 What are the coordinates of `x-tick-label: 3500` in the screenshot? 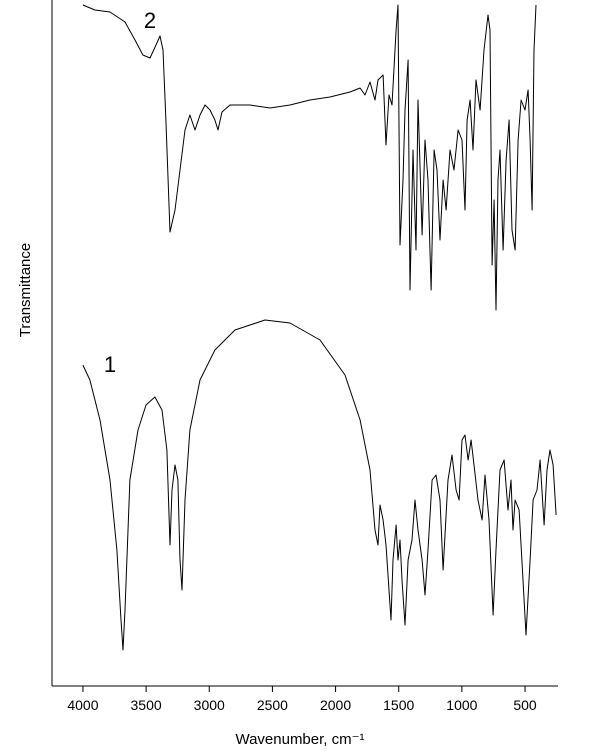 It's located at (146, 705).